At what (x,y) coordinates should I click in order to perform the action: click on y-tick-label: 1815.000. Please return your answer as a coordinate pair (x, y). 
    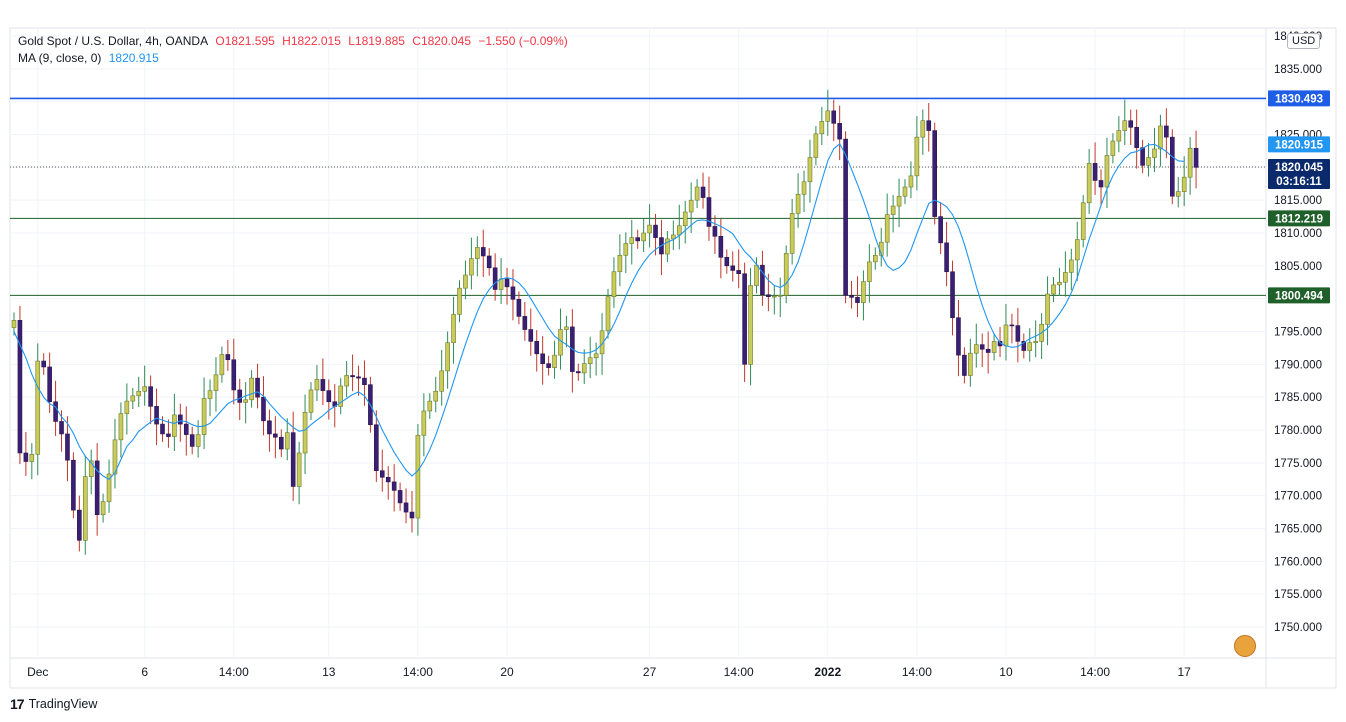
    Looking at the image, I should click on (1298, 201).